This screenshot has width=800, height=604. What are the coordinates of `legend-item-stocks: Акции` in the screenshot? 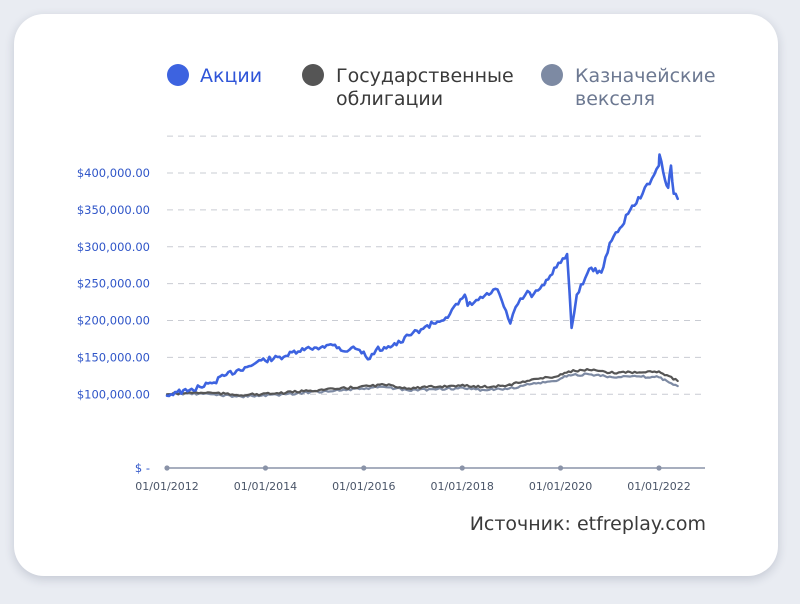 It's located at (214, 75).